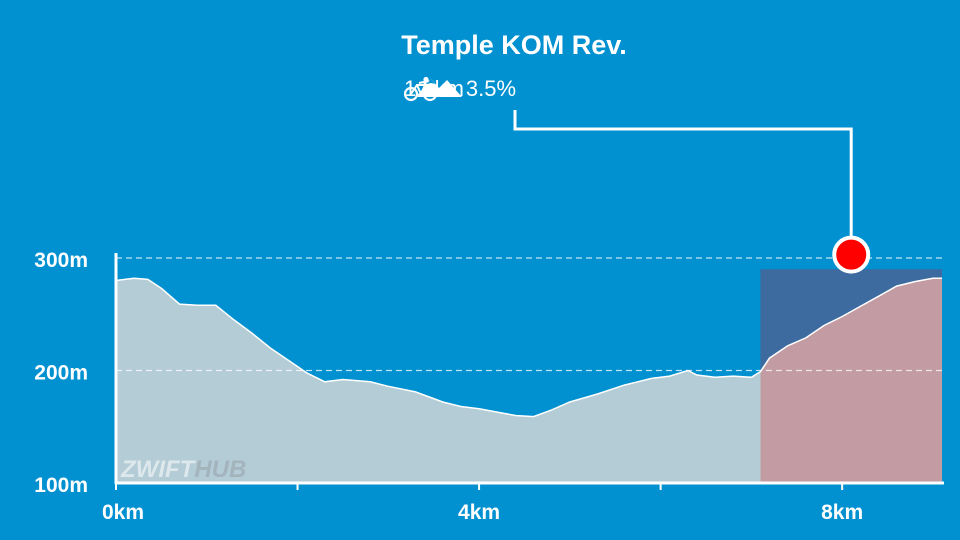  What do you see at coordinates (439, 88) in the screenshot?
I see `mountain-icon` at bounding box center [439, 88].